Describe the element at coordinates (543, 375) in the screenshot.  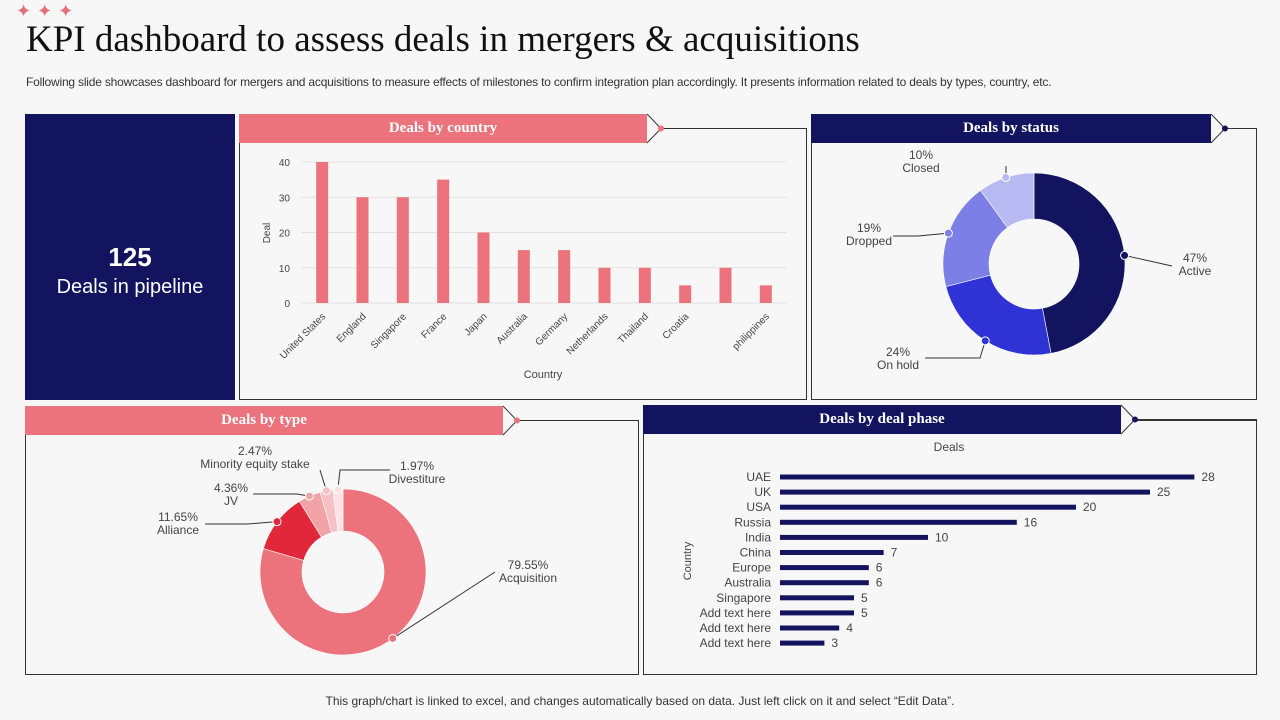
I see `country-x-axis-label: Country` at that location.